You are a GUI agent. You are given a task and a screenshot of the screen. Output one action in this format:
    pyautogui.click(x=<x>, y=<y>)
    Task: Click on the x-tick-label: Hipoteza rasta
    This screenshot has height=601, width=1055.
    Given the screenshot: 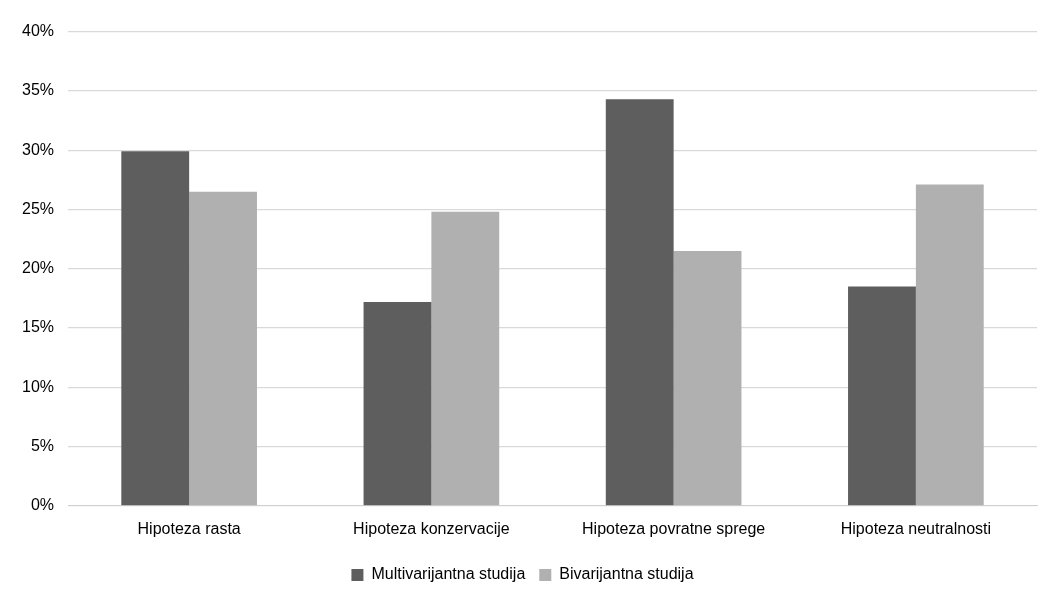 What is the action you would take?
    pyautogui.click(x=189, y=528)
    